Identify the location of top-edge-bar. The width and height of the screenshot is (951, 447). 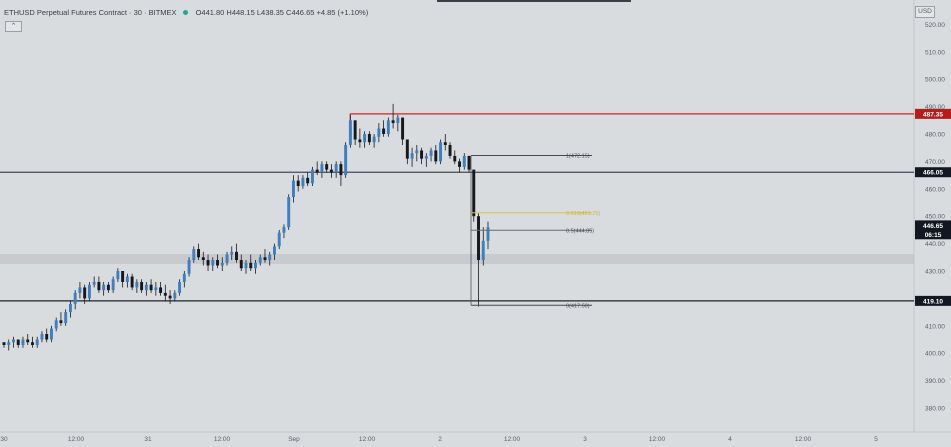
(534, 1).